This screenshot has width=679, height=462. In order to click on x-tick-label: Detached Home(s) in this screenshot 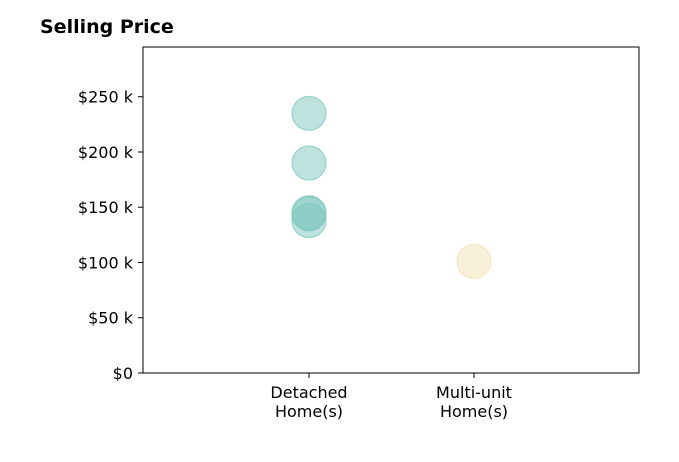, I will do `click(308, 402)`.